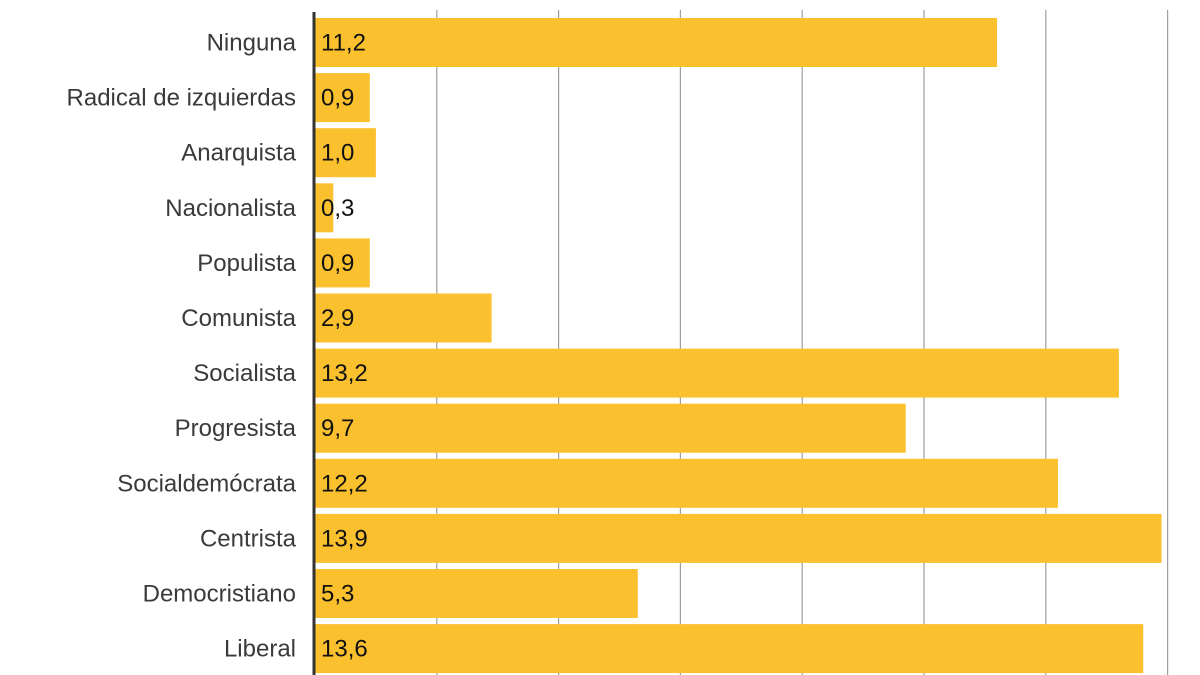  What do you see at coordinates (344, 538) in the screenshot?
I see `value-label: 13,9` at bounding box center [344, 538].